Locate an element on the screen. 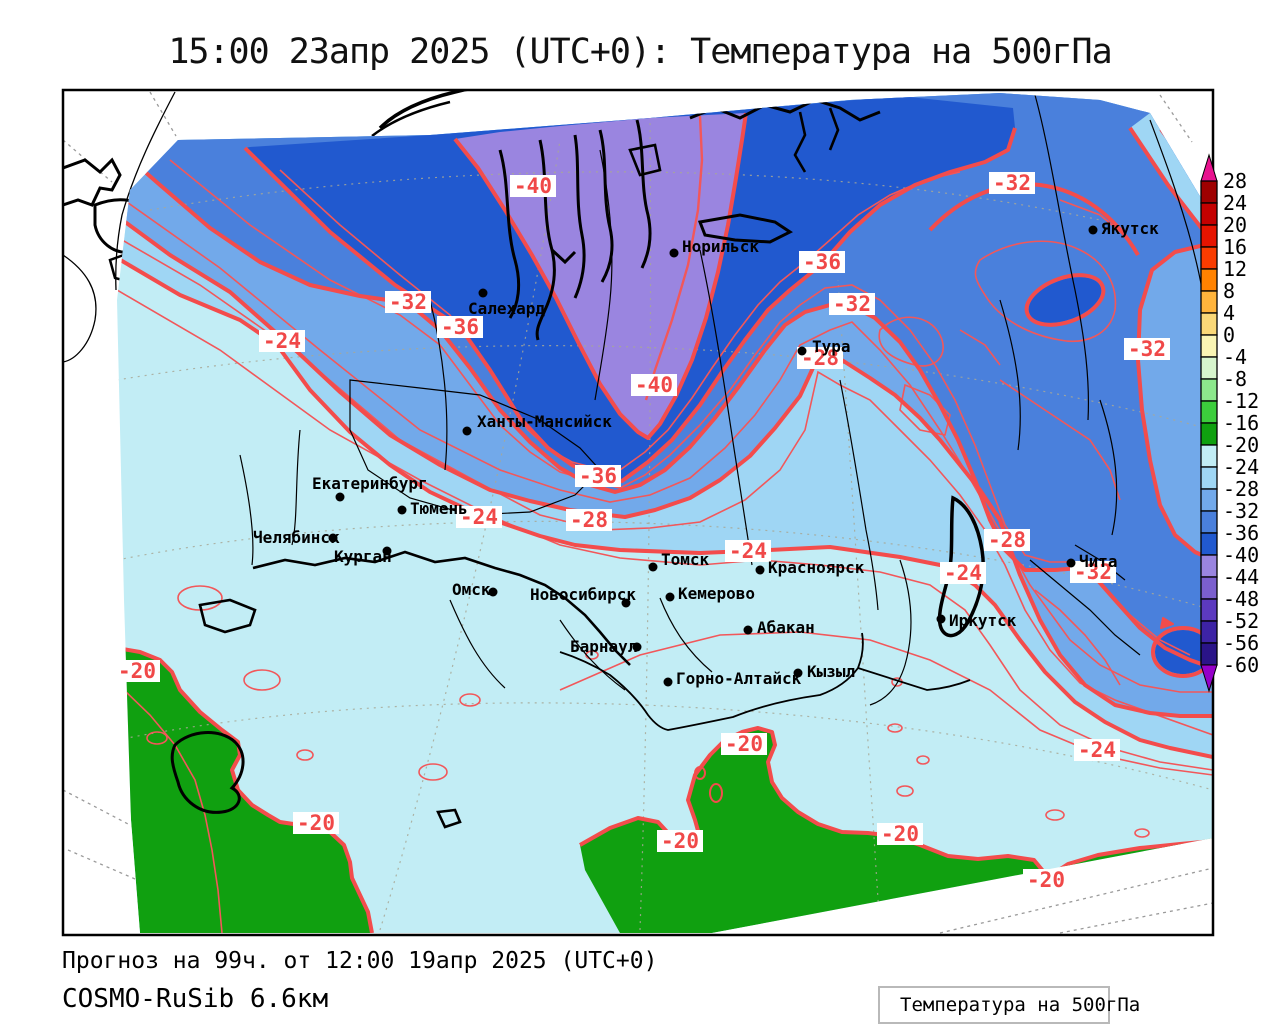 This screenshot has width=1280, height=1024. city-kemerovo: Кемерово is located at coordinates (710, 593).